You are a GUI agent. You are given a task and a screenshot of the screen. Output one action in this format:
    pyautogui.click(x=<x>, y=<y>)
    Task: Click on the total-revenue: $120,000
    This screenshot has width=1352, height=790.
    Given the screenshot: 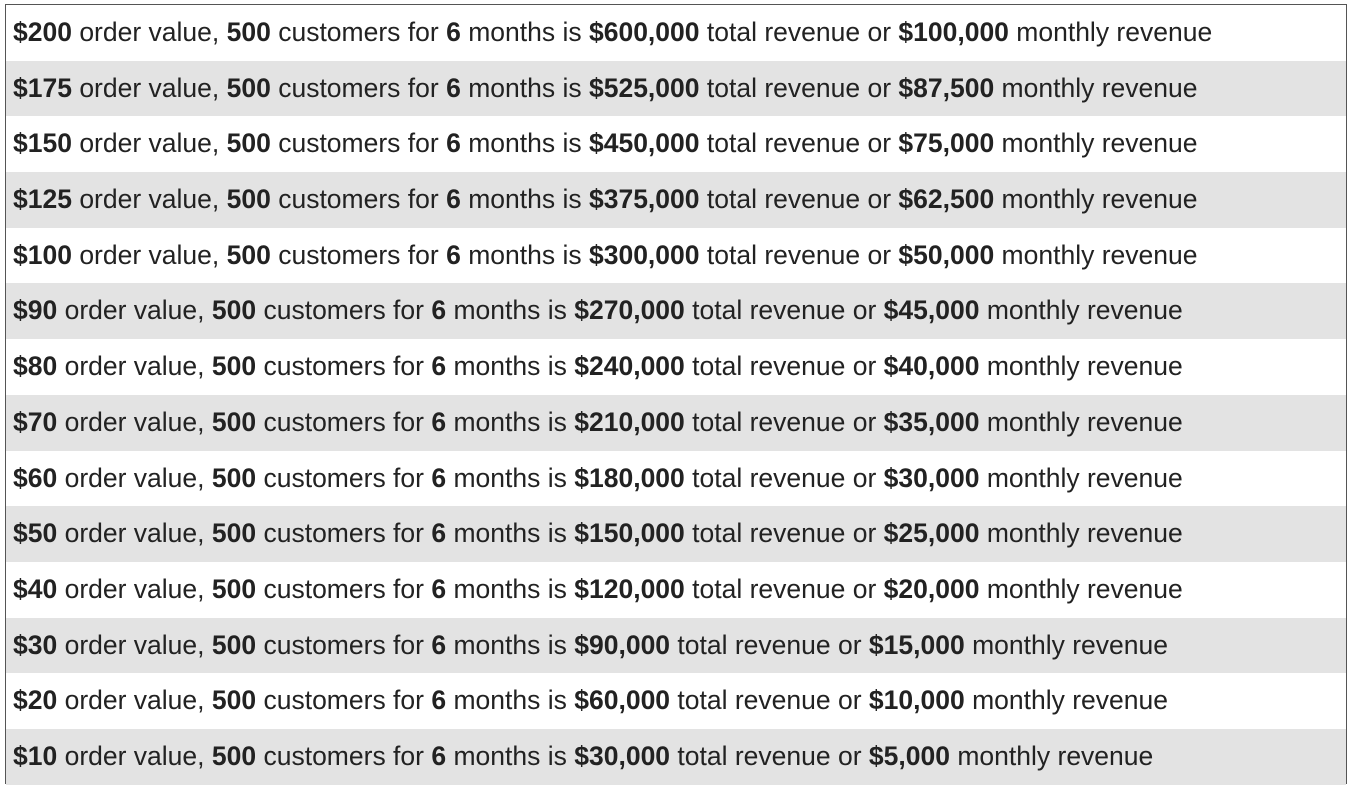 What is the action you would take?
    pyautogui.click(x=629, y=588)
    